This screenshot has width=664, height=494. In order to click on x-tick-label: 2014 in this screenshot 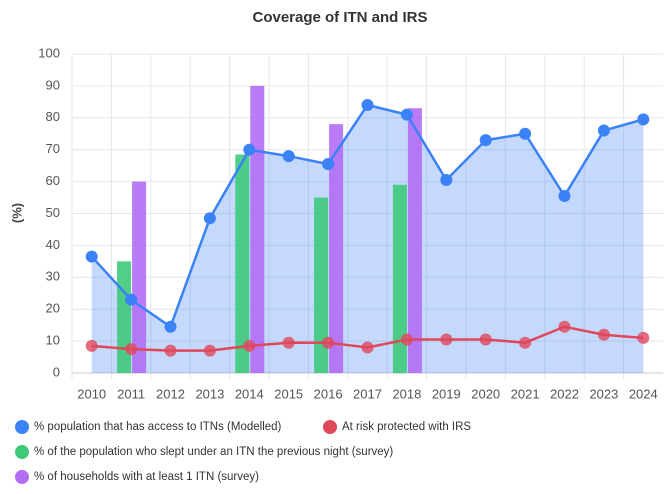, I will do `click(249, 393)`.